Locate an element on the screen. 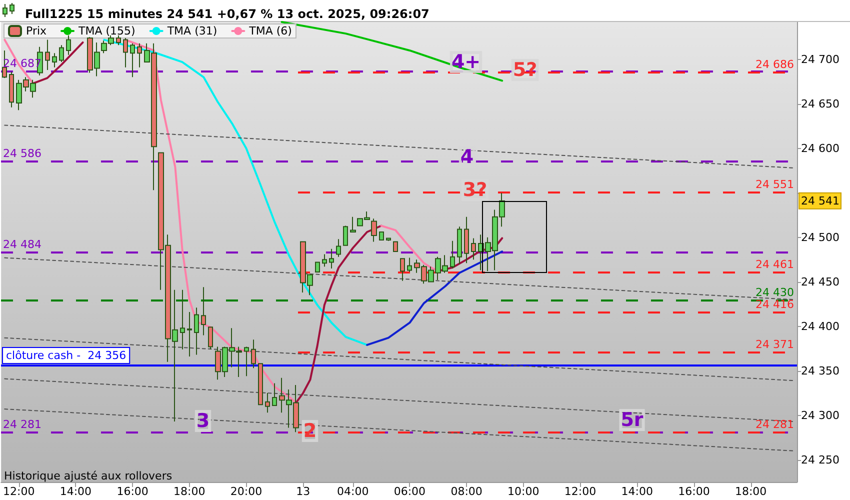 This screenshot has height=500, width=850. y-tick-label: 24 250 is located at coordinates (820, 459).